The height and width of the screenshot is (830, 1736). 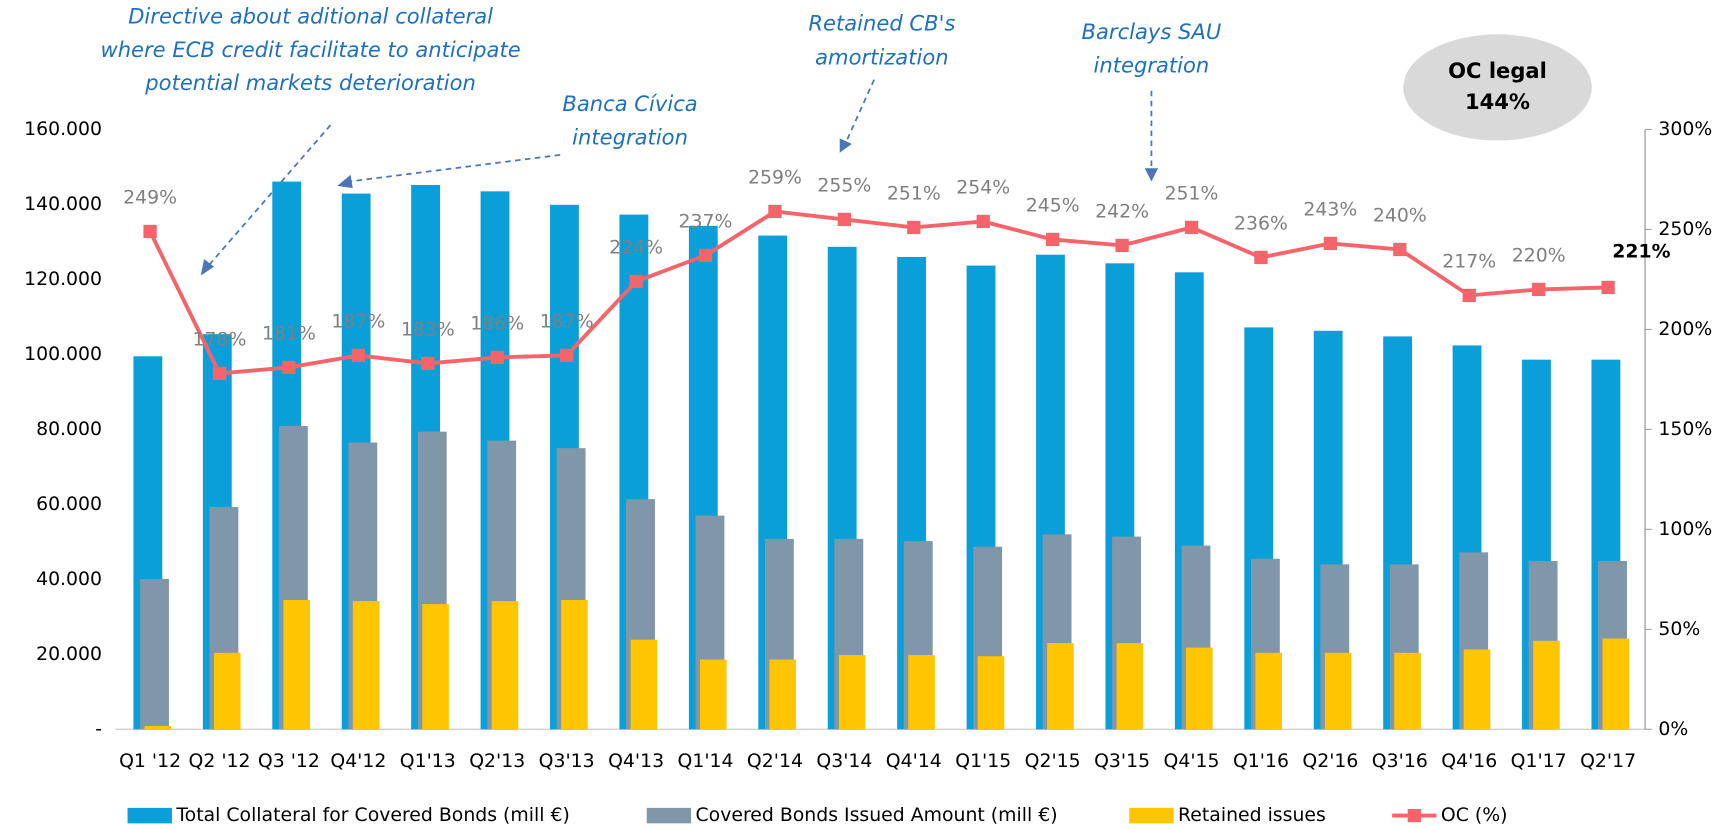 I want to click on data-label: 181%, so click(x=289, y=334).